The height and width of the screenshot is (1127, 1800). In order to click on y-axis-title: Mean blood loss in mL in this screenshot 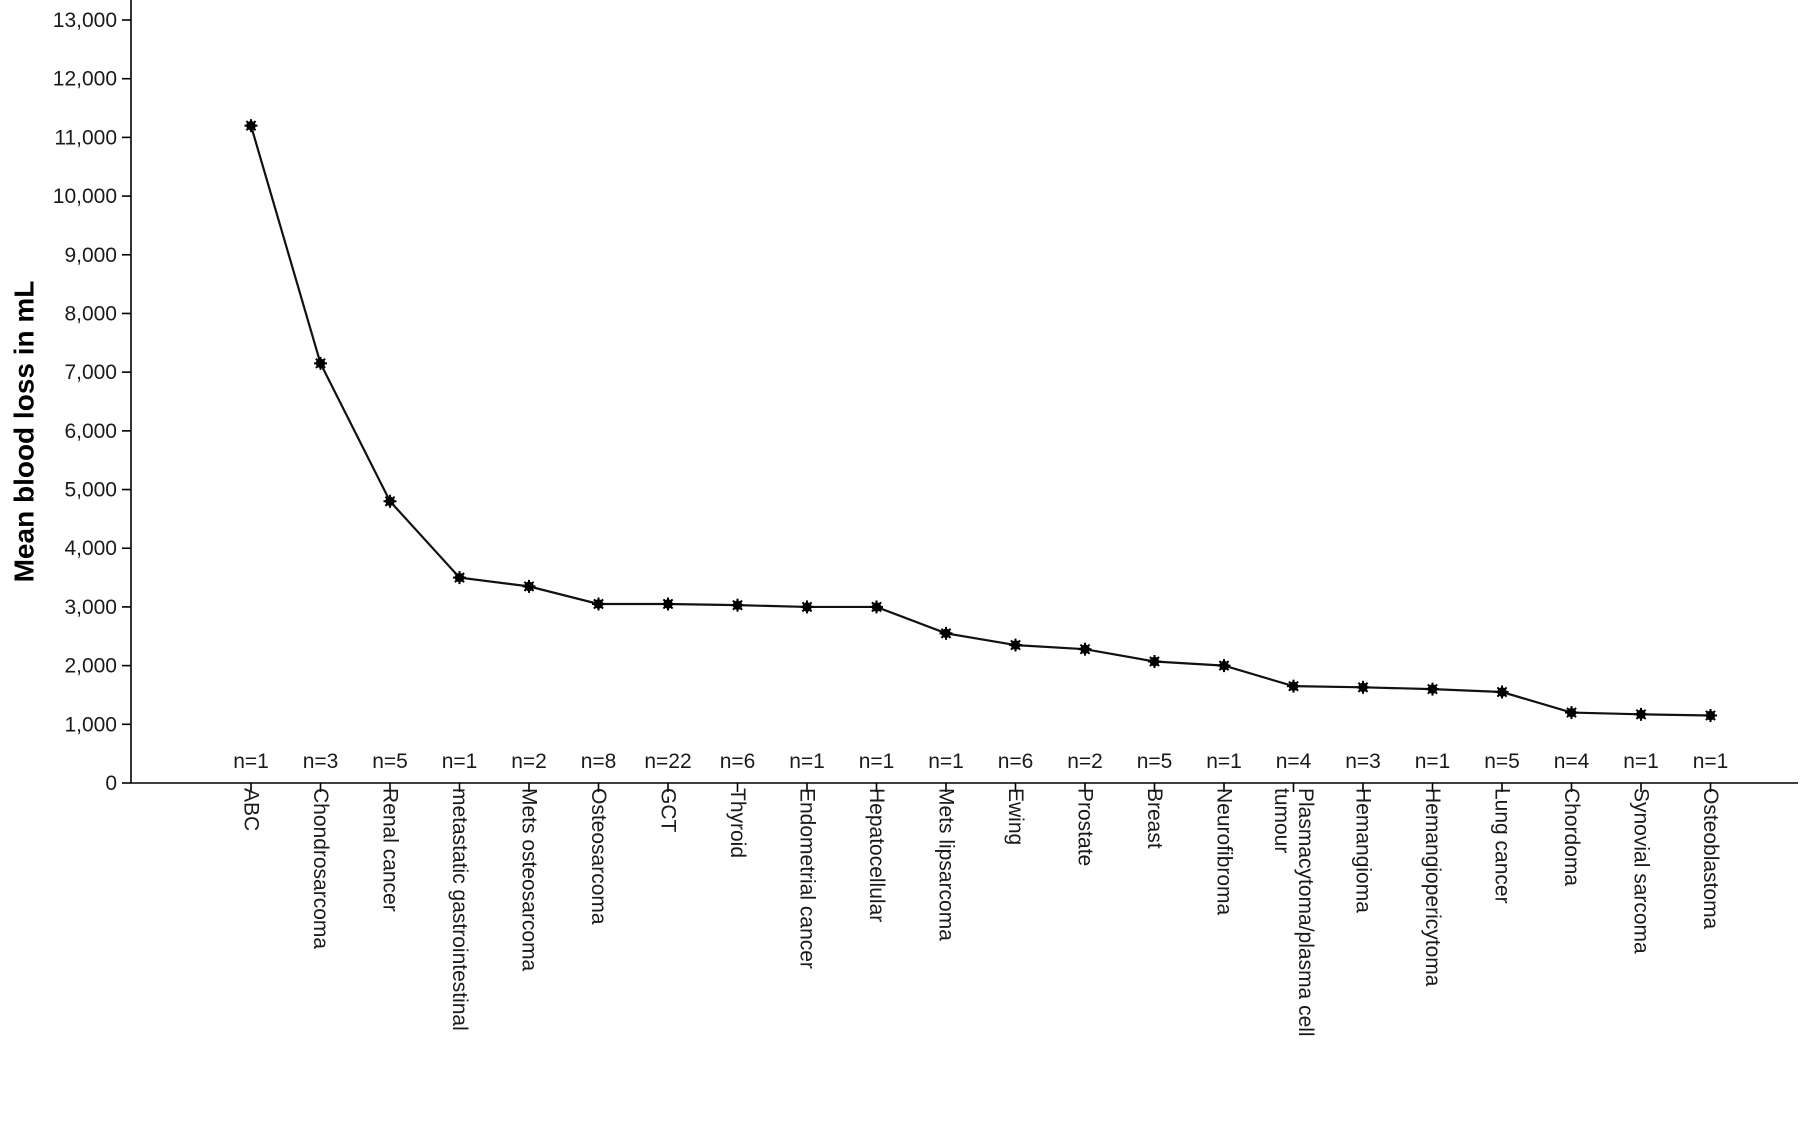, I will do `click(24, 432)`.